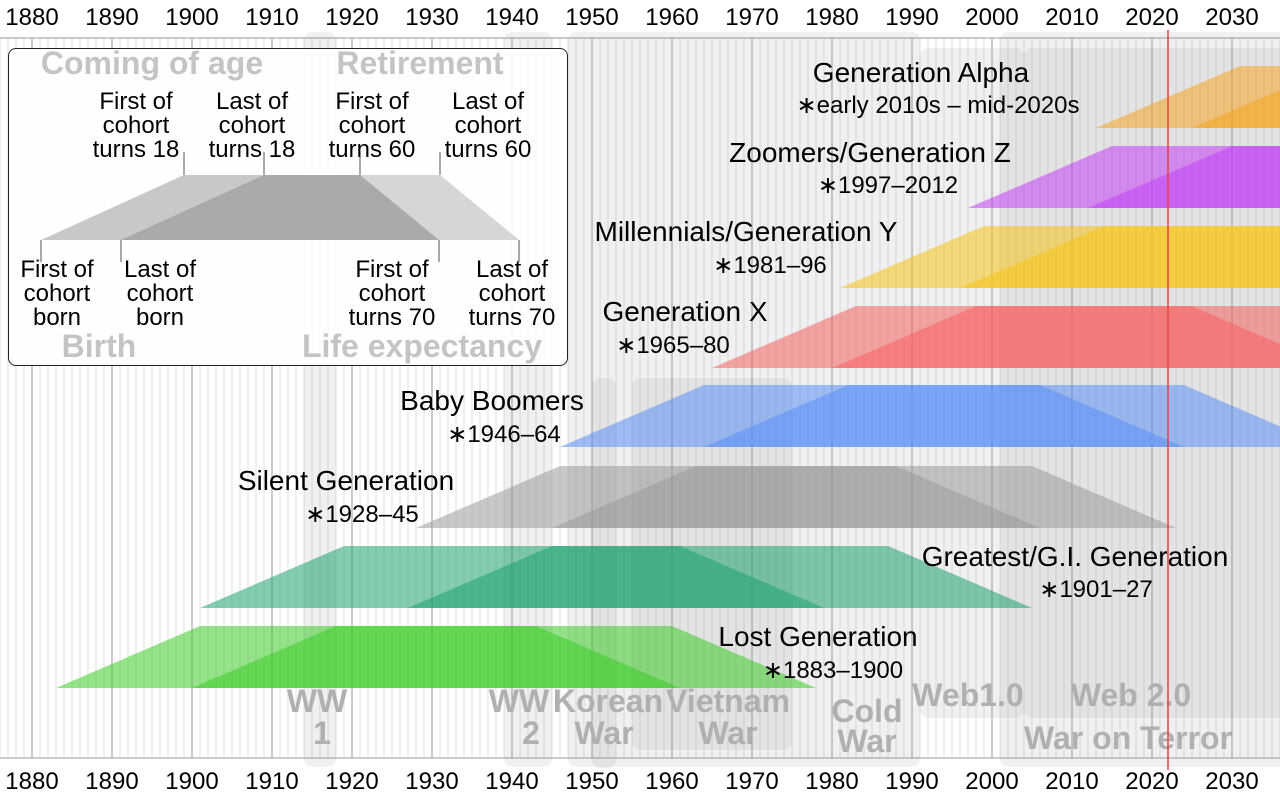 Image resolution: width=1280 pixels, height=800 pixels. Describe the element at coordinates (991, 17) in the screenshot. I see `axis-year-top: 2000` at that location.